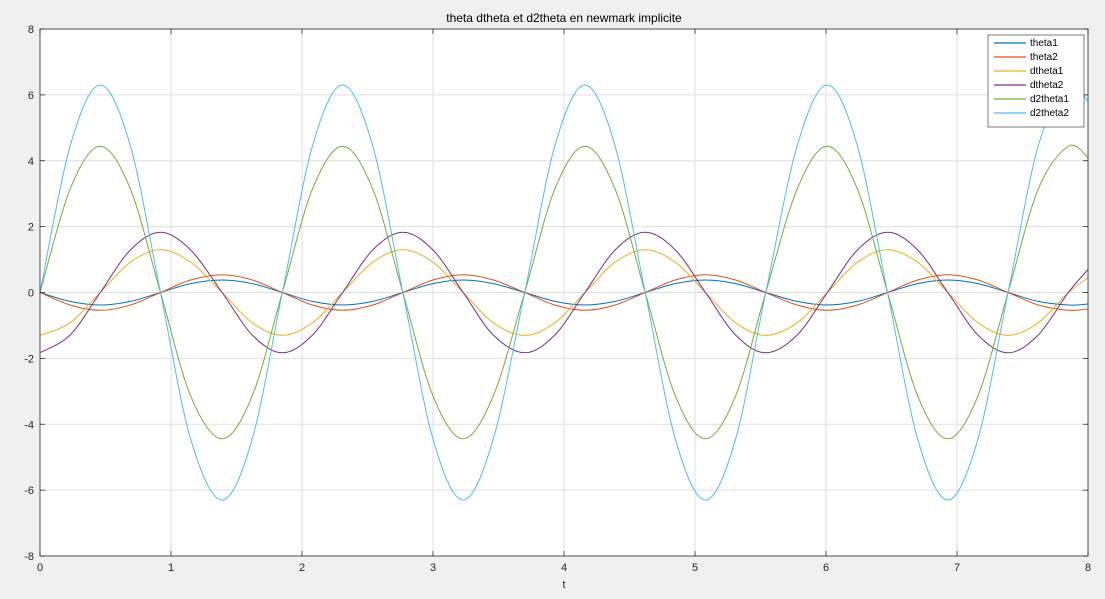 Image resolution: width=1105 pixels, height=599 pixels. I want to click on x-tick-label: 4, so click(564, 568).